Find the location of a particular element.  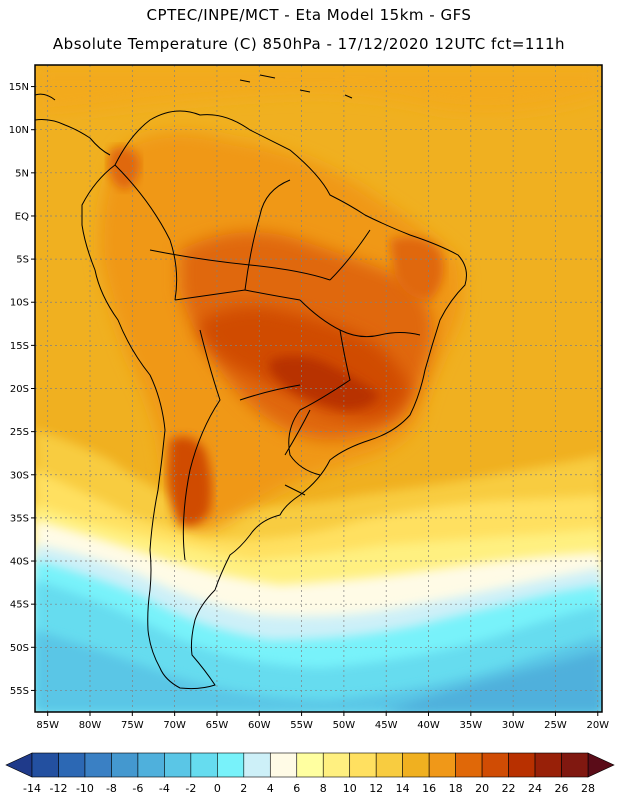

colorbar-tick-label: 4 is located at coordinates (270, 788).